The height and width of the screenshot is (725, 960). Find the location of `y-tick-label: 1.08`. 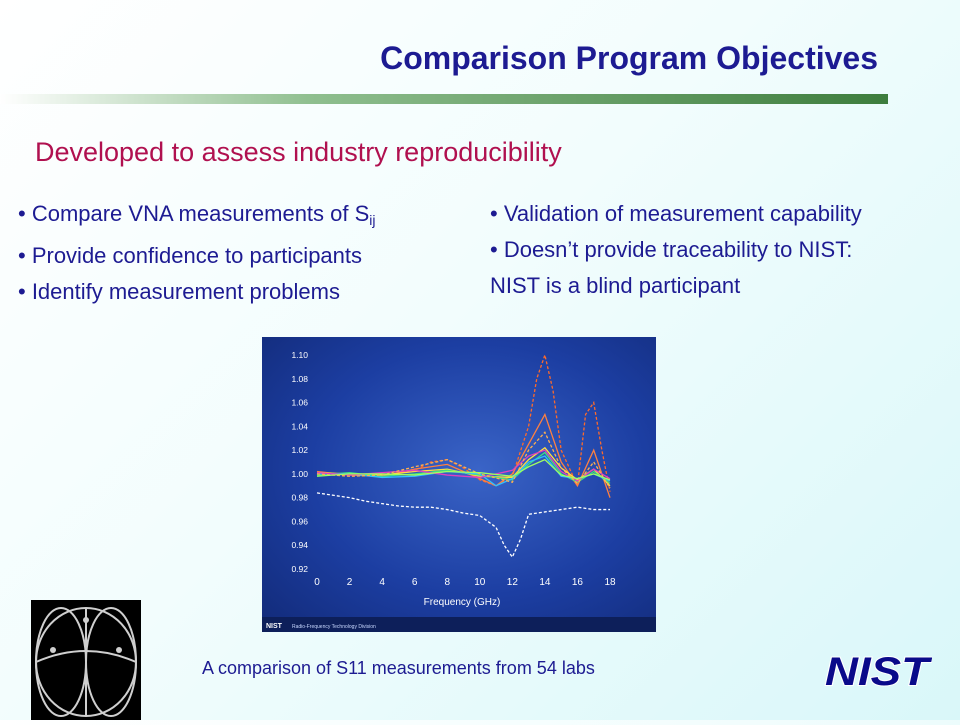

y-tick-label: 1.08 is located at coordinates (299, 379).